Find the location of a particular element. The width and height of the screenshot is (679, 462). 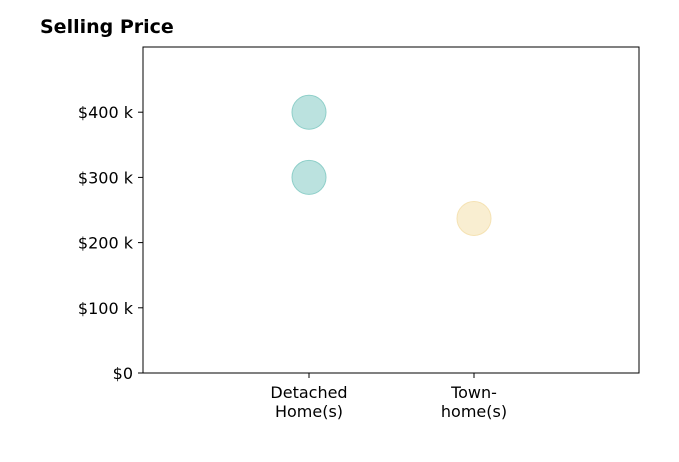

x-tick-label: Detached is located at coordinates (308, 392).